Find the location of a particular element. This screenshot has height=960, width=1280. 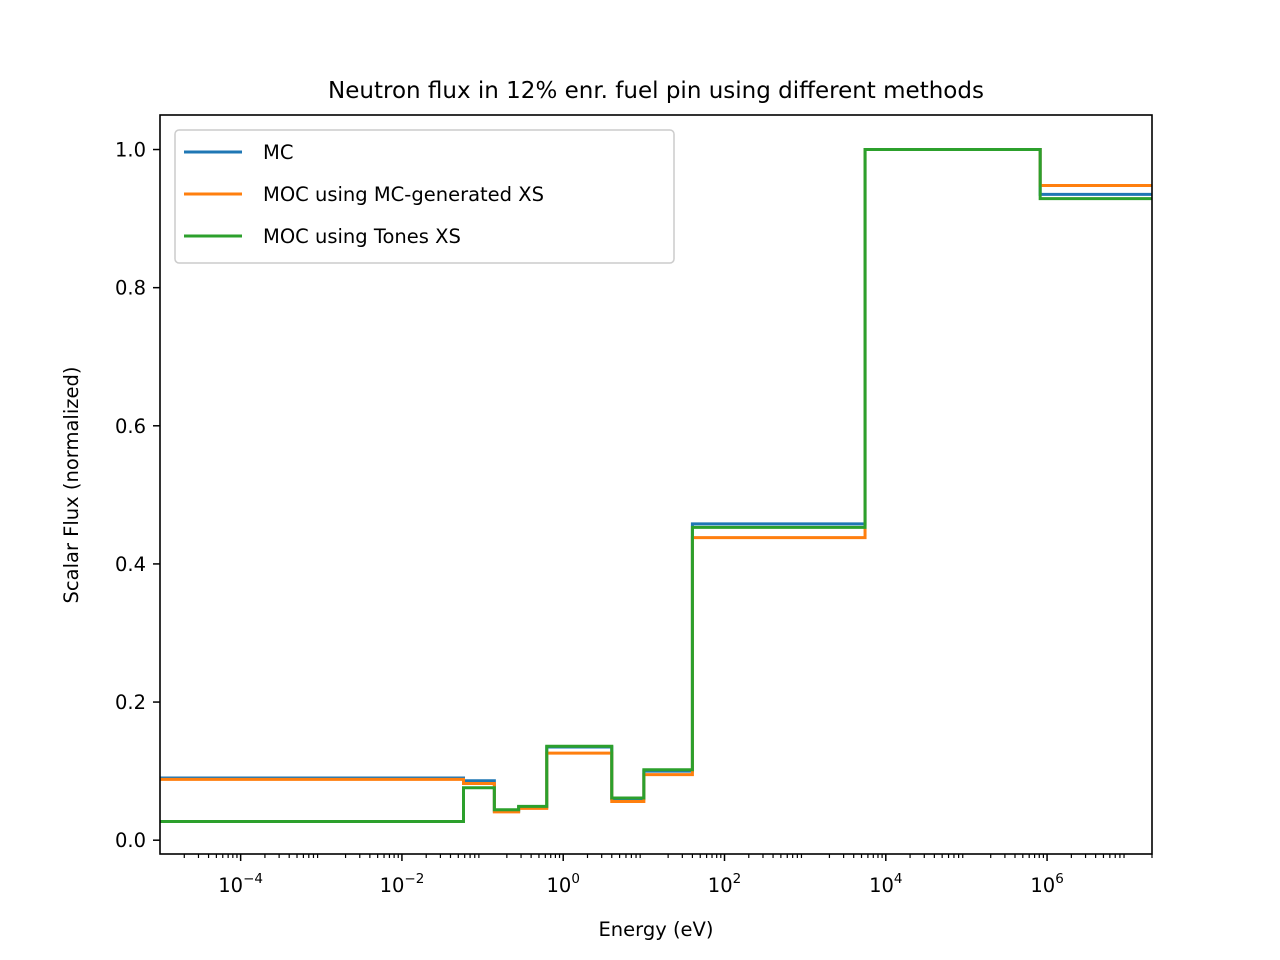

y-tick-label: 1.0 is located at coordinates (130, 150).